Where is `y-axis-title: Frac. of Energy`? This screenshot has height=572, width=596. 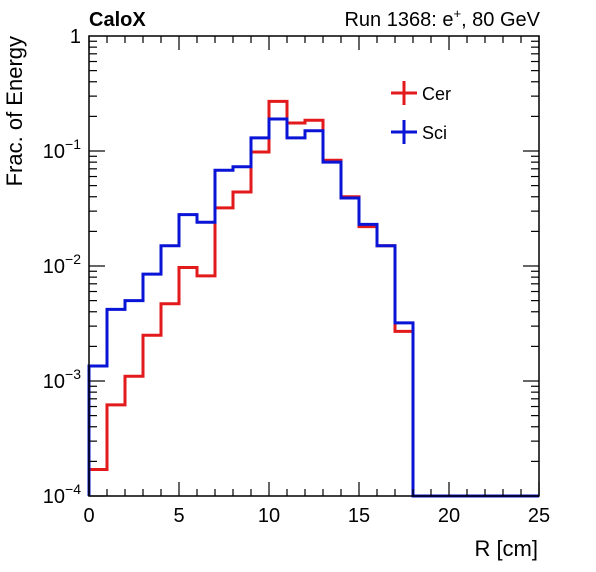
y-axis-title: Frac. of Energy is located at coordinates (14, 111).